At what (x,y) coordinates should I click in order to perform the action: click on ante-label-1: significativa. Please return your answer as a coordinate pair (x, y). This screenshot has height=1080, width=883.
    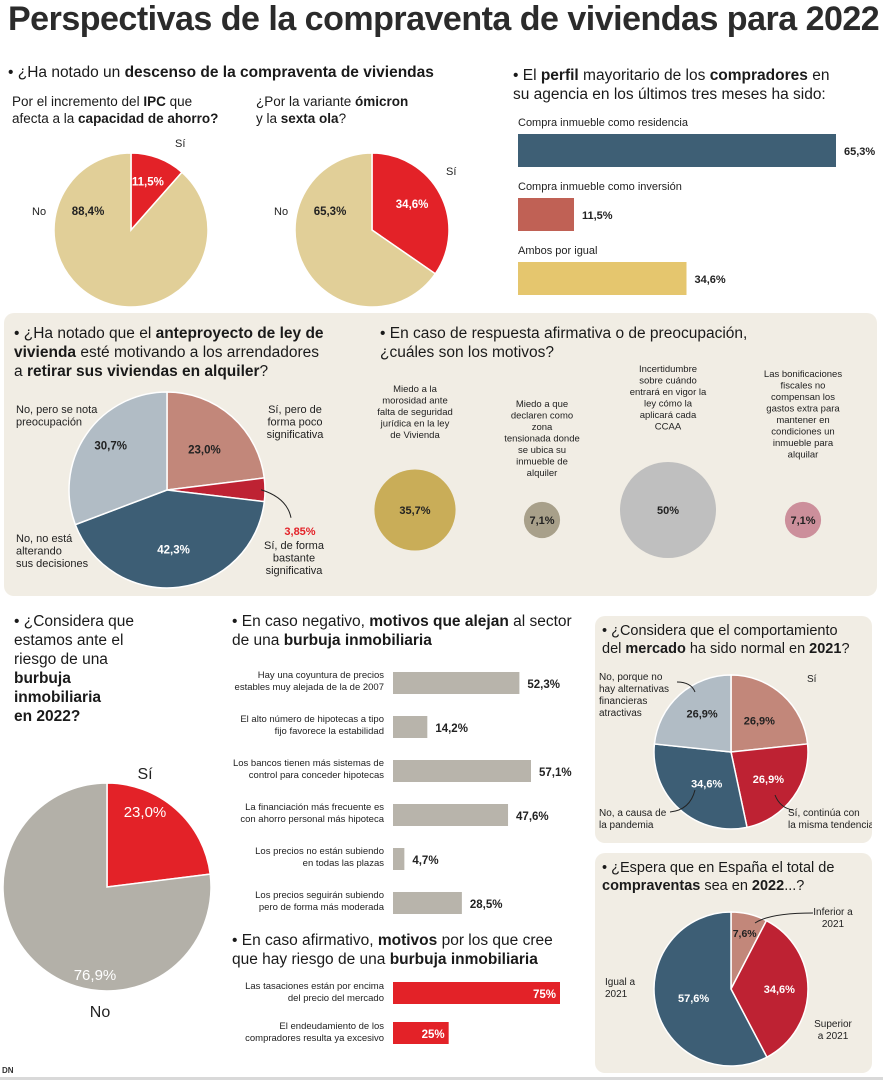
    Looking at the image, I should click on (295, 571).